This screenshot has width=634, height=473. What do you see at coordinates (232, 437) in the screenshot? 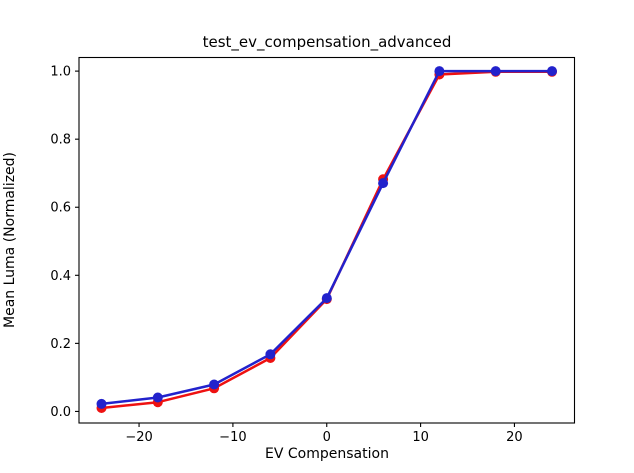
I see `x-tick-label: −10` at bounding box center [232, 437].